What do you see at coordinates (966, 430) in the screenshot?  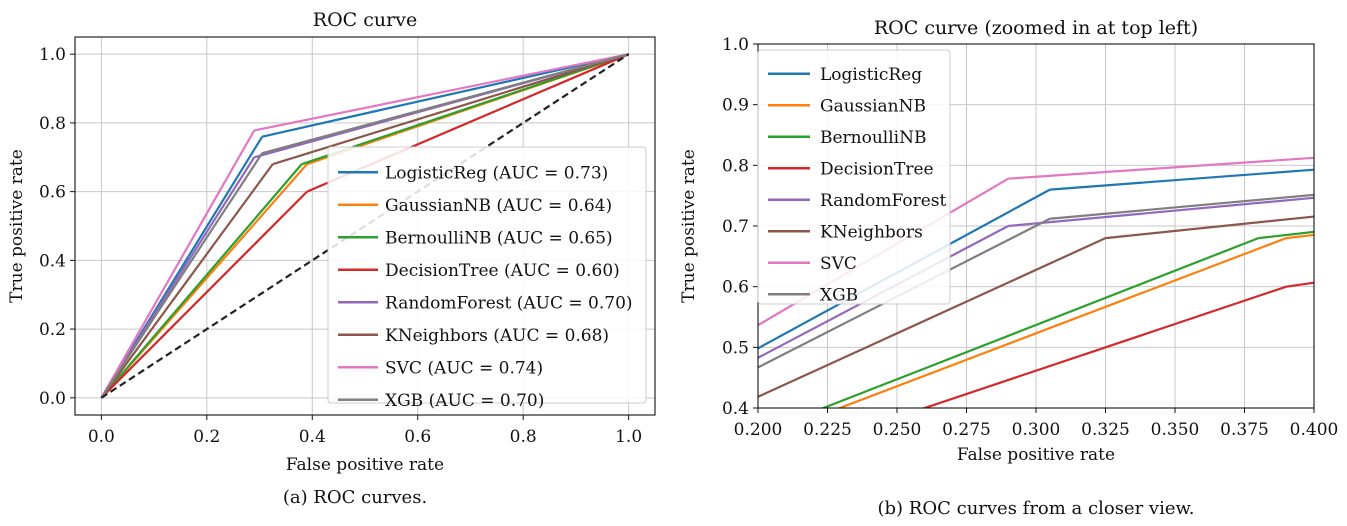 I see `x-tick-label: 0.275` at bounding box center [966, 430].